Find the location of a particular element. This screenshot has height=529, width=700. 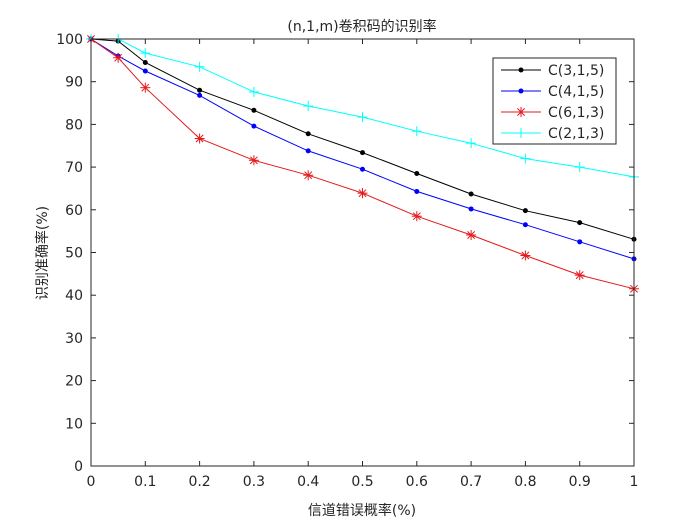

chart-title: (n,1,m)卷积码的识别率 is located at coordinates (361, 26).